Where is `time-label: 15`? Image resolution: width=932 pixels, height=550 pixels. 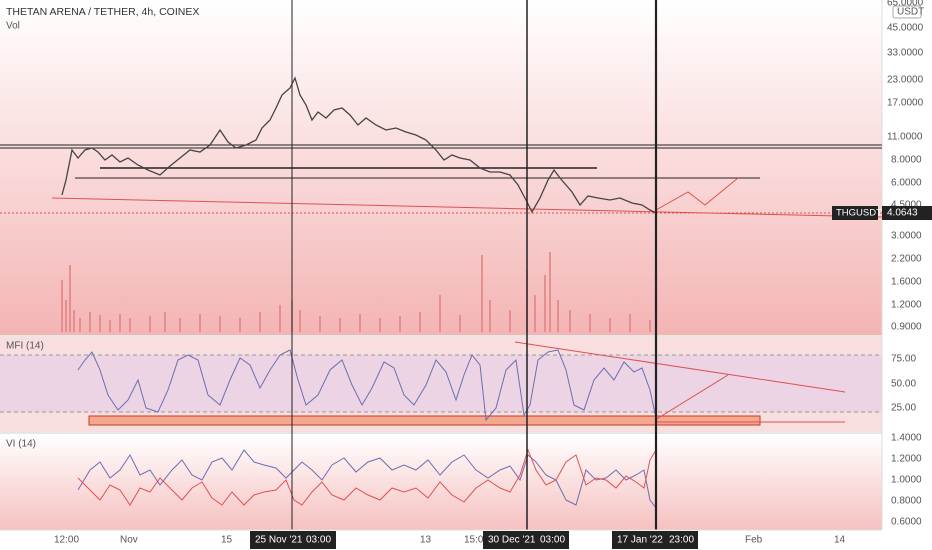 time-label: 15 is located at coordinates (227, 540).